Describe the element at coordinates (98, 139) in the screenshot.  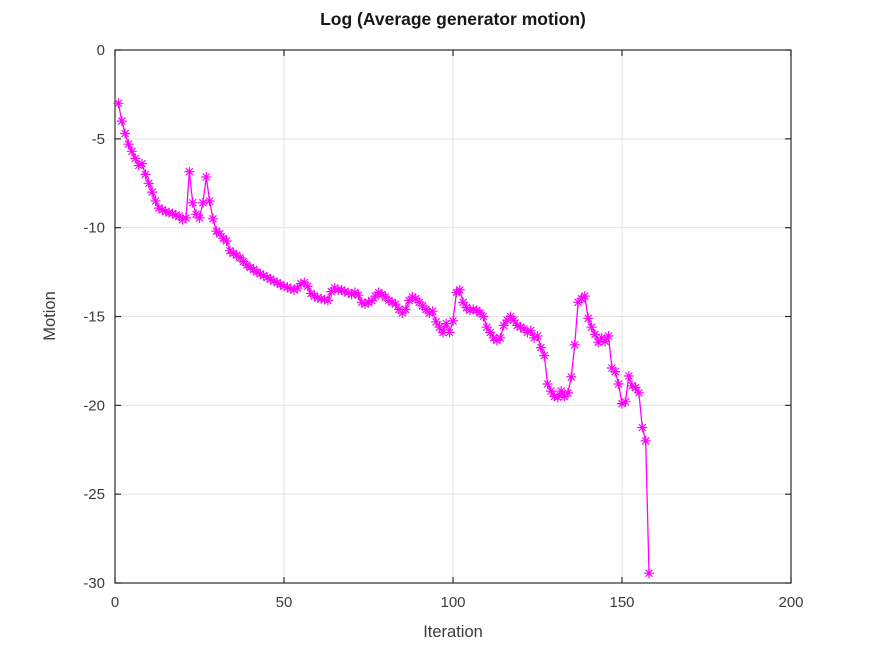
I see `y-tick-label: -5` at that location.